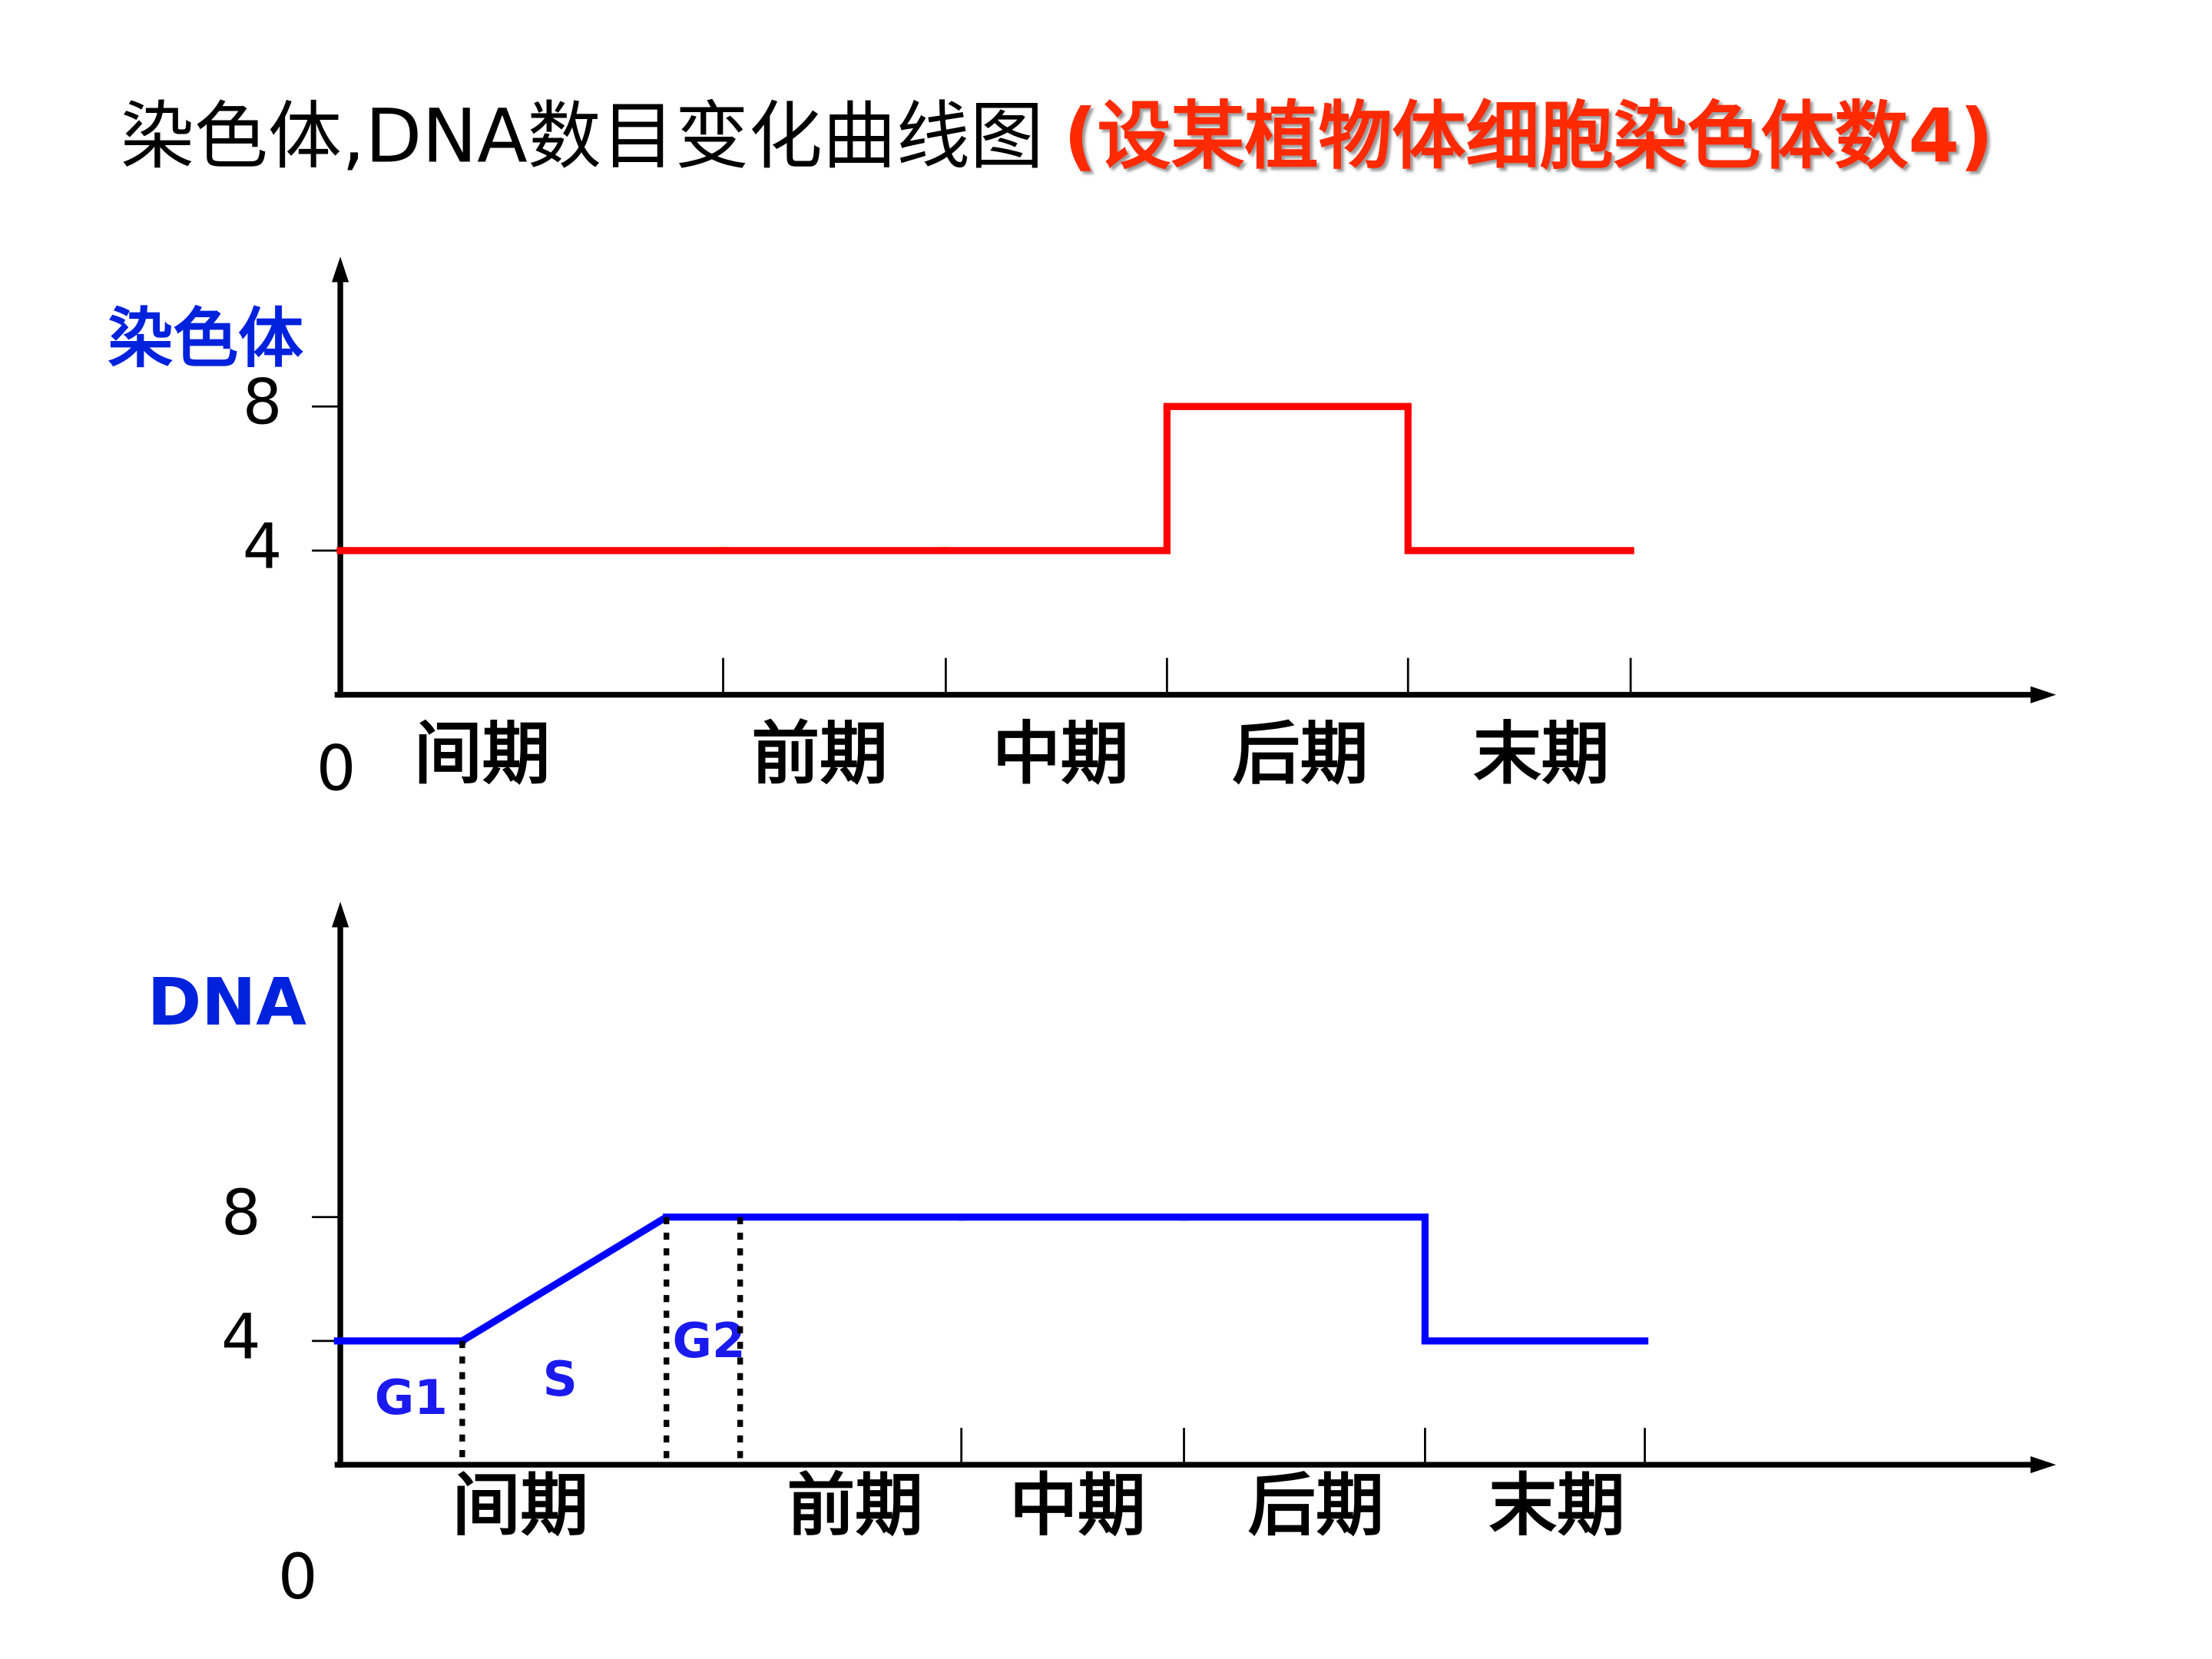 The width and height of the screenshot is (2212, 1659). What do you see at coordinates (560, 1379) in the screenshot?
I see `stage-label: S` at bounding box center [560, 1379].